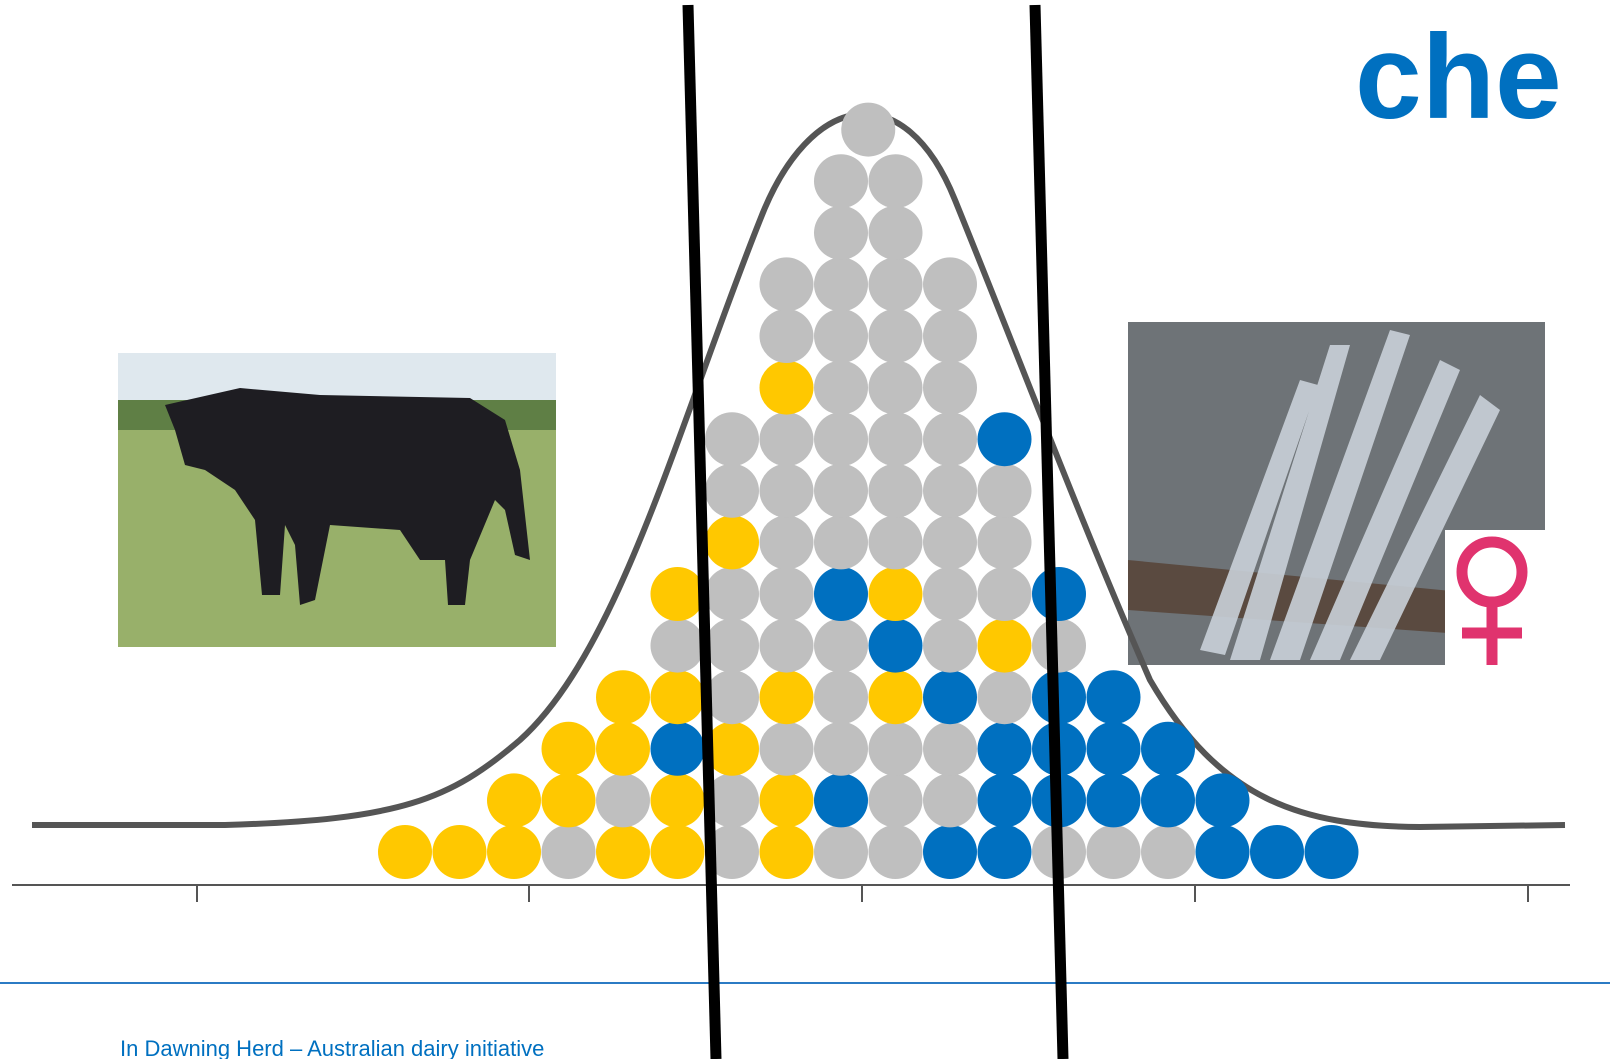 The height and width of the screenshot is (1059, 1610). I want to click on cutoff-line, so click(1049, 531).